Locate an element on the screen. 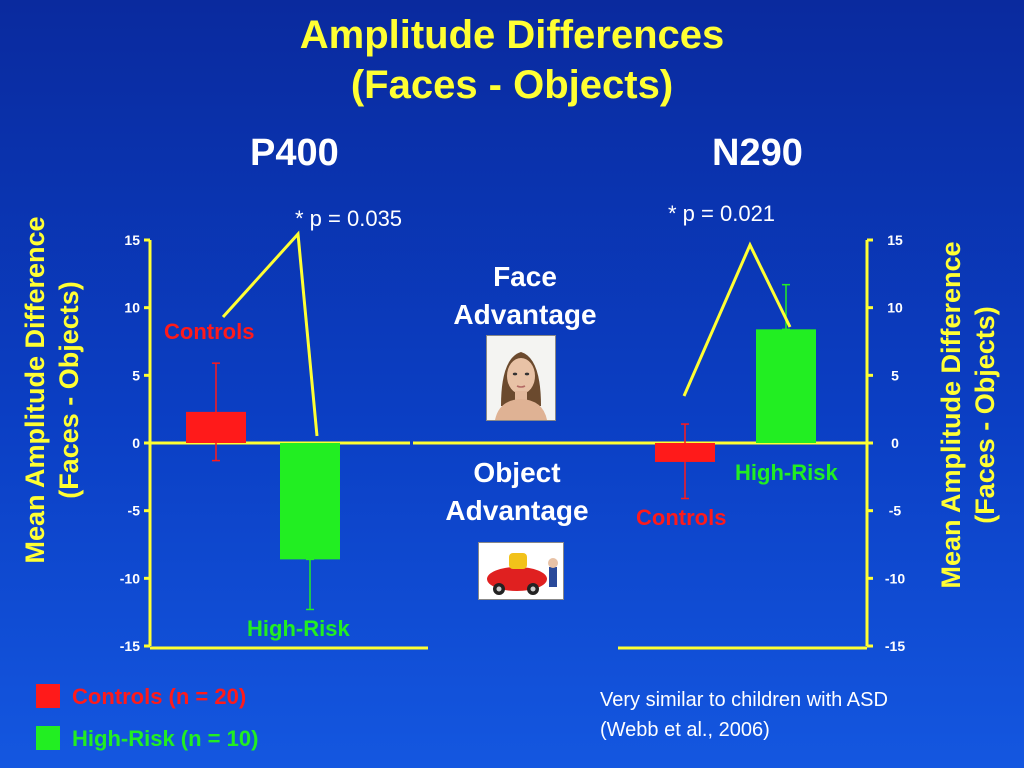  face-photo is located at coordinates (521, 378).